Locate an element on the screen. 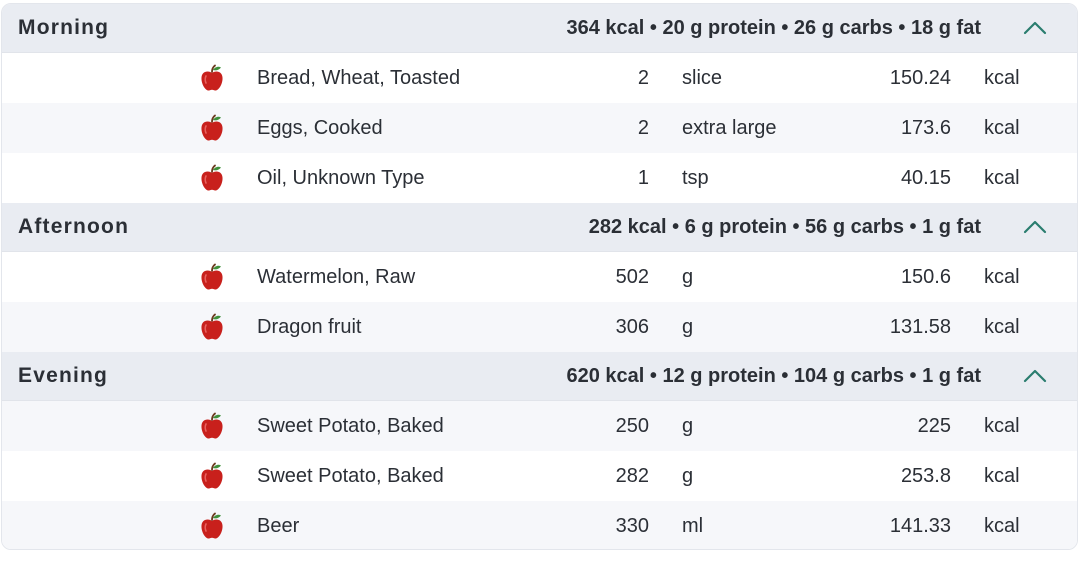 The height and width of the screenshot is (562, 1080). food-name: Eggs, Cooked is located at coordinates (320, 128).